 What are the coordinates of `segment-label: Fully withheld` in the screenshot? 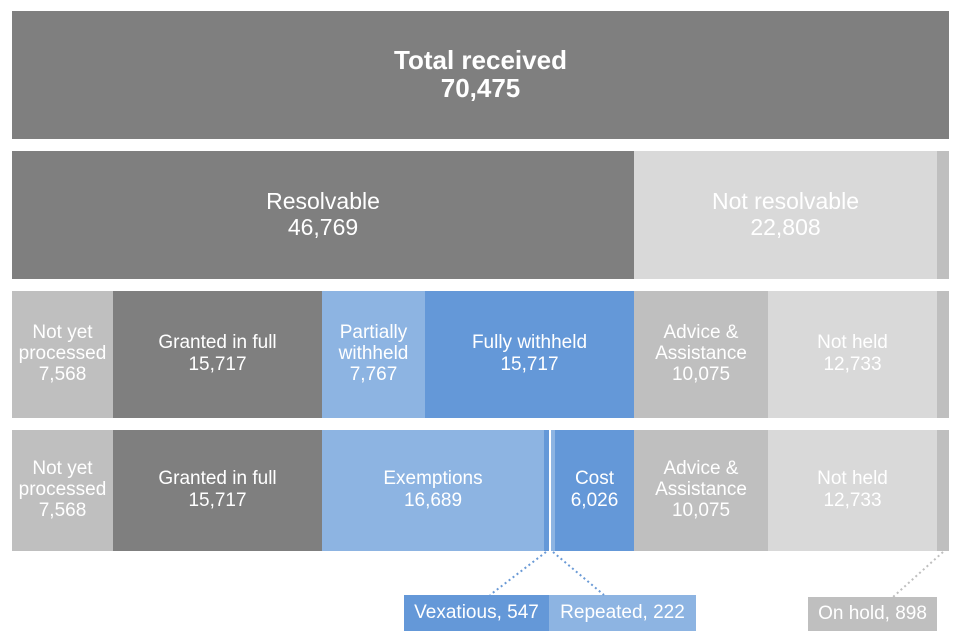 It's located at (529, 343).